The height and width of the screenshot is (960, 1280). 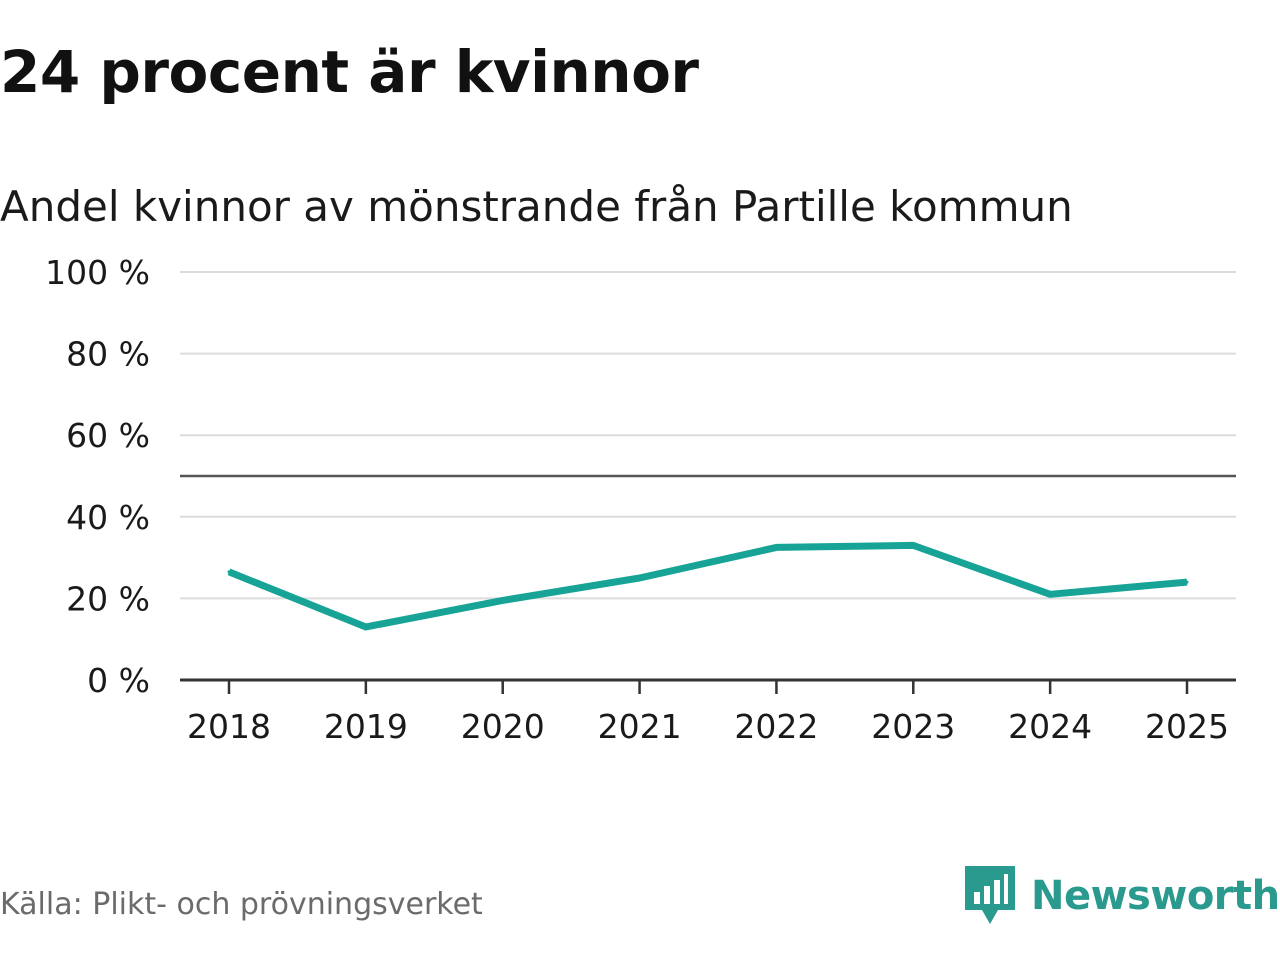 What do you see at coordinates (1050, 726) in the screenshot?
I see `x-tick-label: 2024` at bounding box center [1050, 726].